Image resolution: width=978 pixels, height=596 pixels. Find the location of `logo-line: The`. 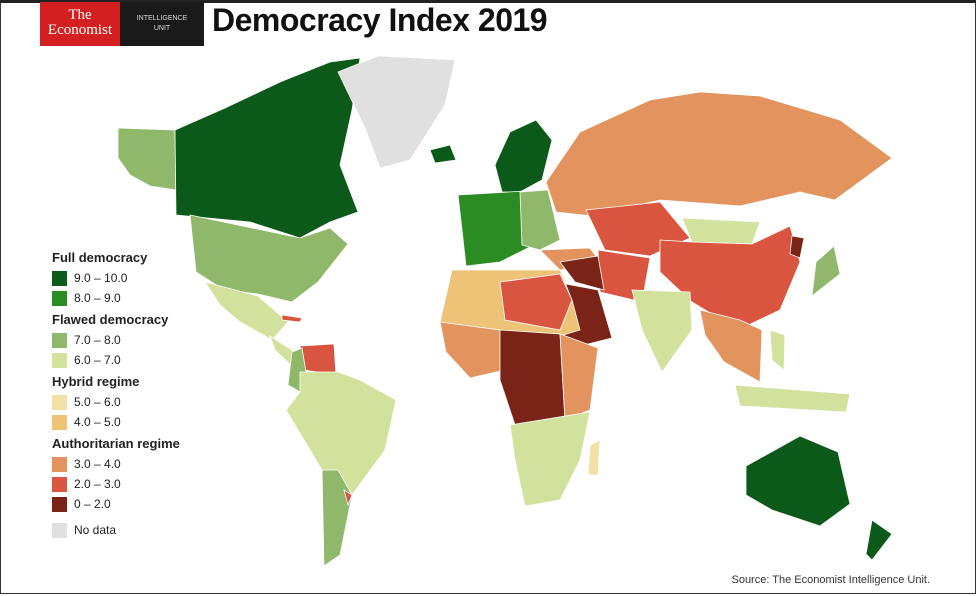

logo-line: The is located at coordinates (80, 15).